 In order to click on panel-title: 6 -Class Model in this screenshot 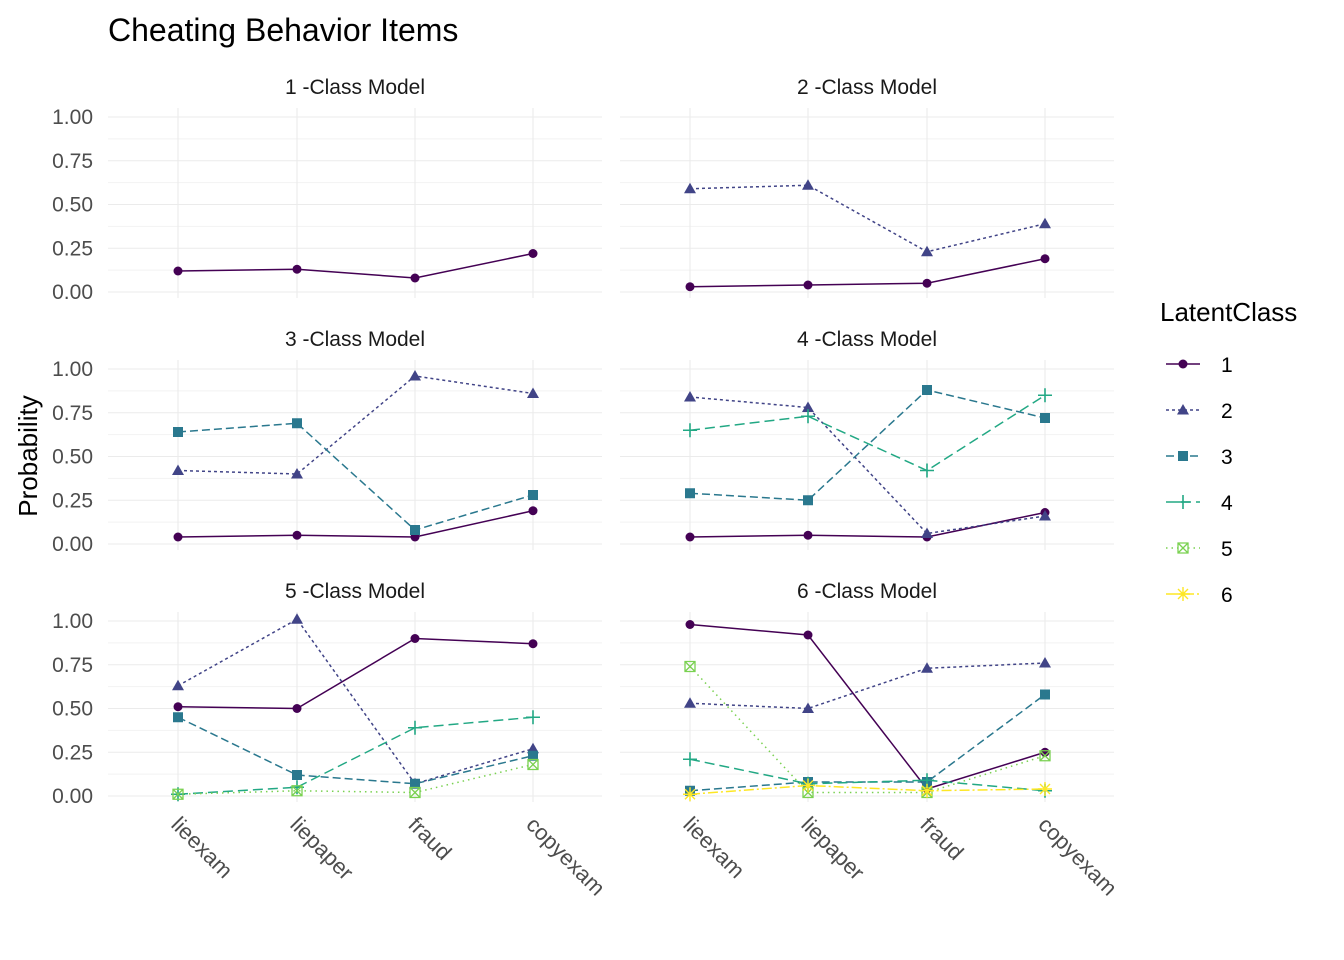, I will do `click(867, 591)`.